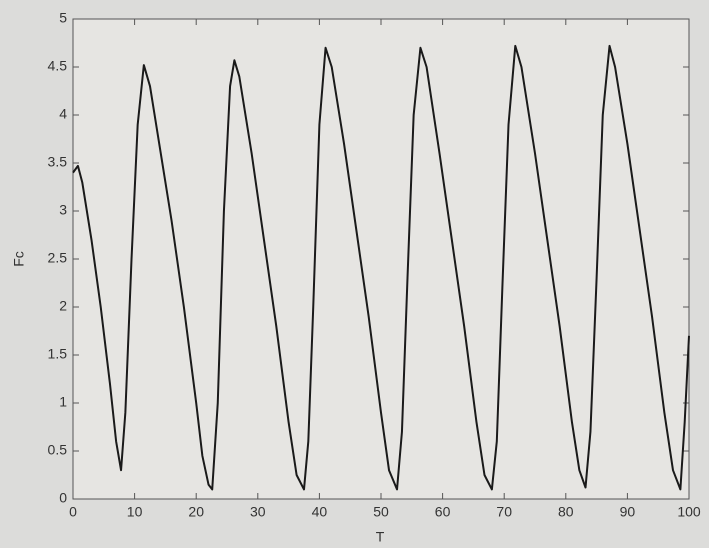 The width and height of the screenshot is (709, 548). What do you see at coordinates (63, 498) in the screenshot?
I see `y-tick-label: 0` at bounding box center [63, 498].